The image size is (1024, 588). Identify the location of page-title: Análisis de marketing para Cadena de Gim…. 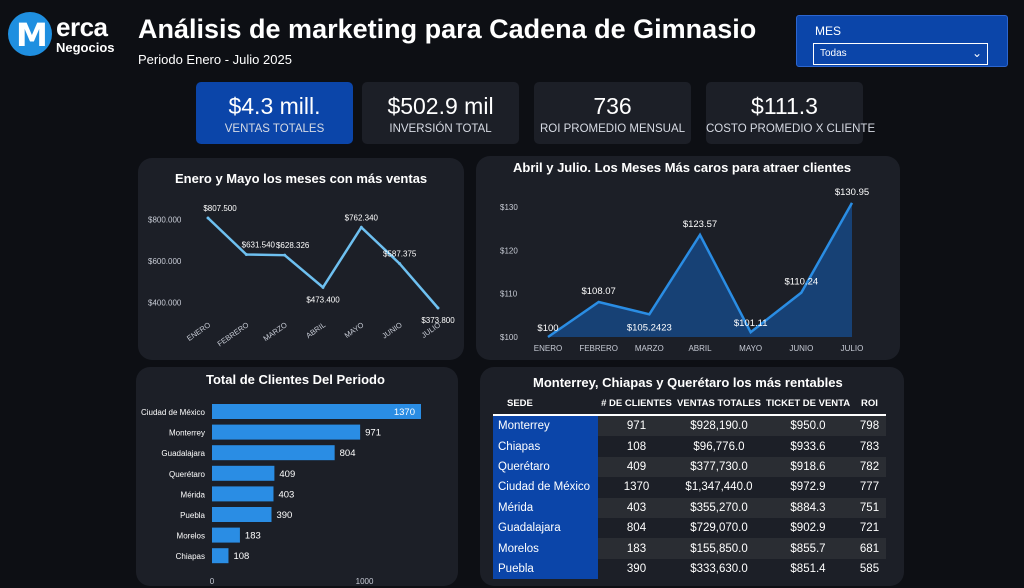
(447, 29).